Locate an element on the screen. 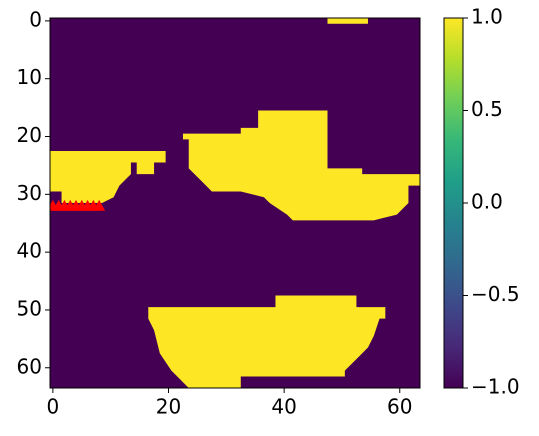 The height and width of the screenshot is (436, 539). y-tick-label: 20 is located at coordinates (29, 135).